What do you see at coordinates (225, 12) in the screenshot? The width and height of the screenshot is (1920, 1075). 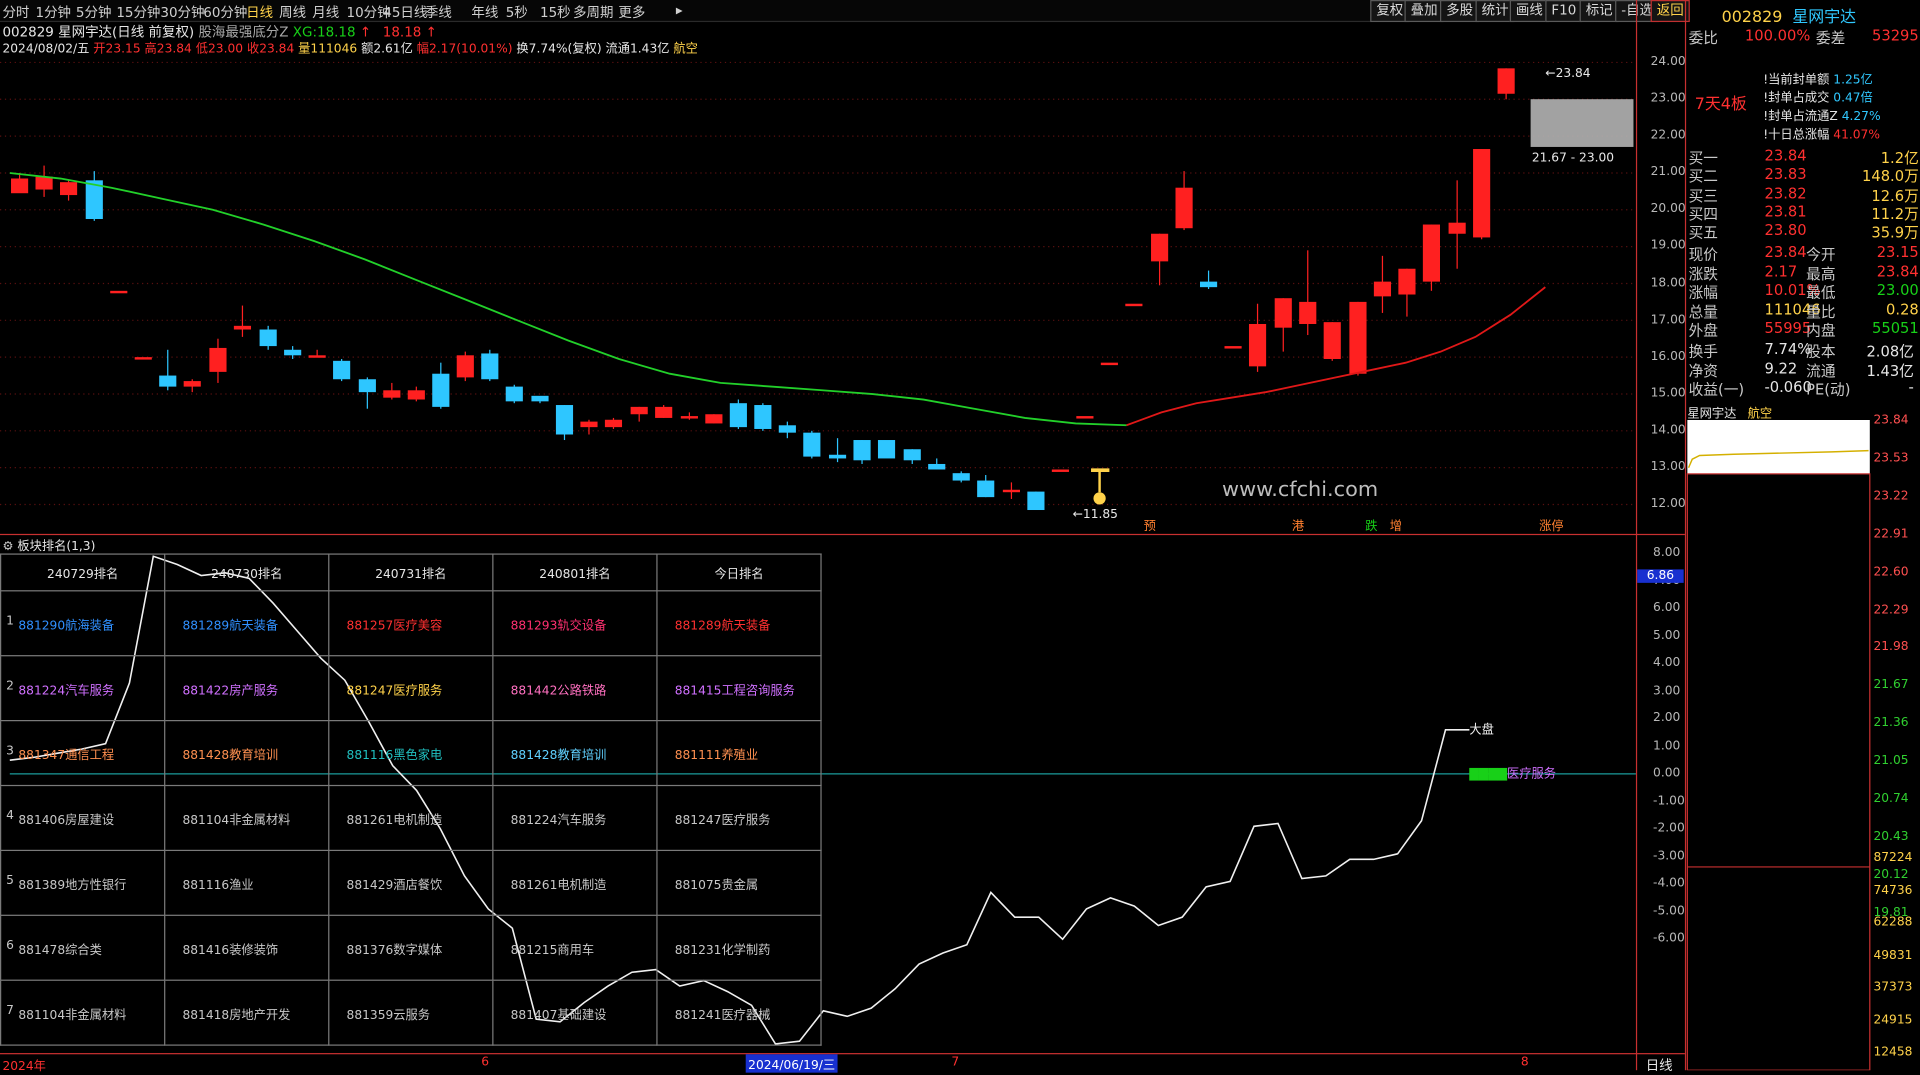 I see `period-tab-5: 60分钟` at bounding box center [225, 12].